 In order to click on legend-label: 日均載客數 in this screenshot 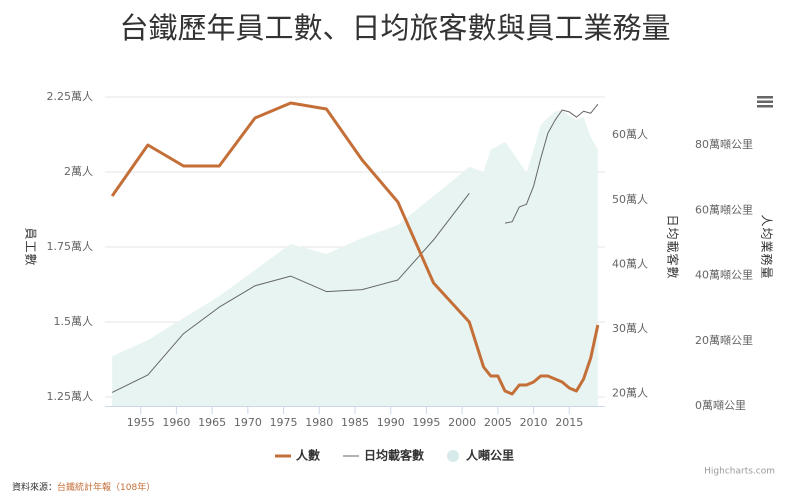, I will do `click(394, 455)`.